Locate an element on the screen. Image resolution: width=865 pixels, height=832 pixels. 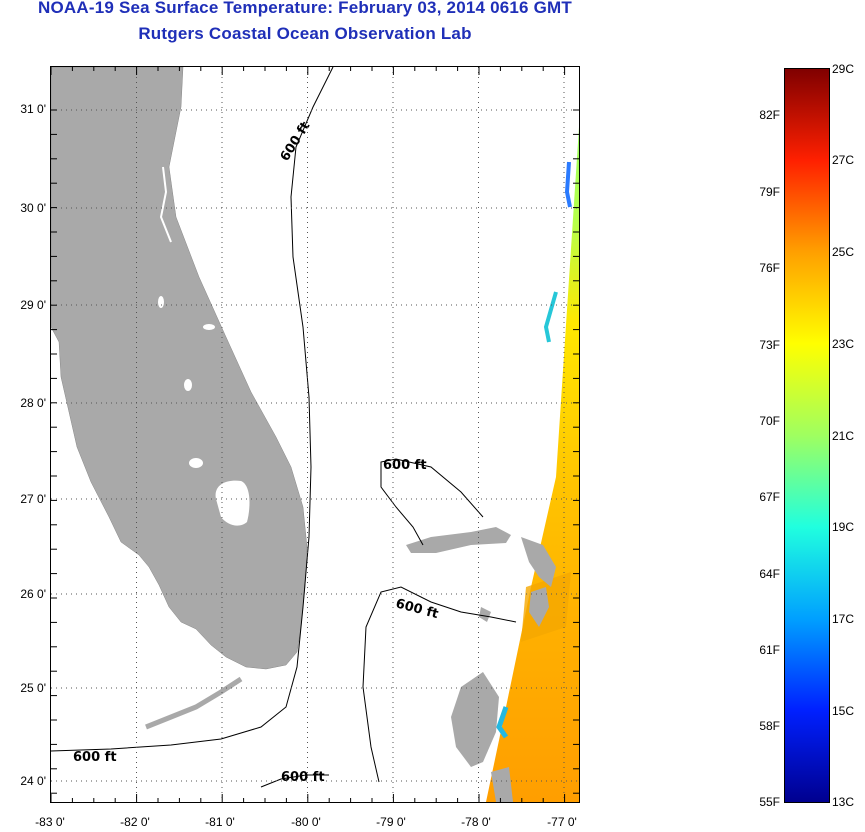
cbar-f-58: 58F is located at coordinates (769, 726).